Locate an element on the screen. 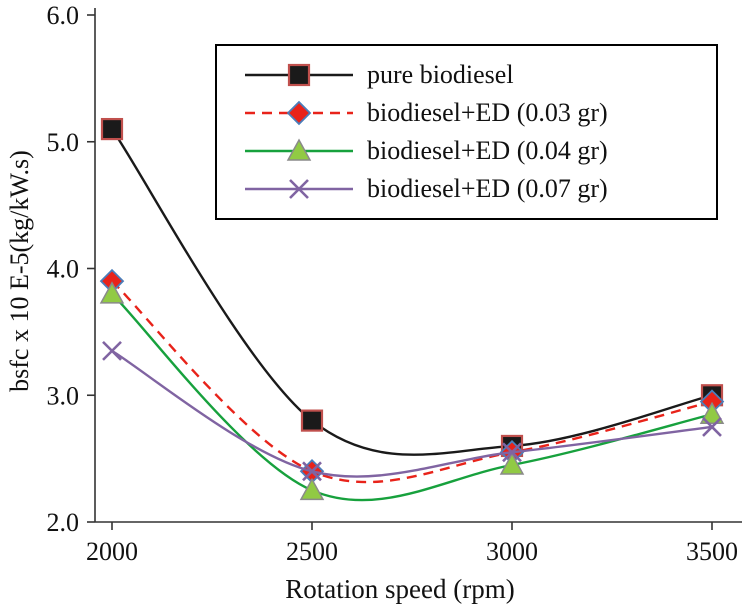  y-axis-title: bsfc x 10 E-5(kg/kW.s) is located at coordinates (19, 271).